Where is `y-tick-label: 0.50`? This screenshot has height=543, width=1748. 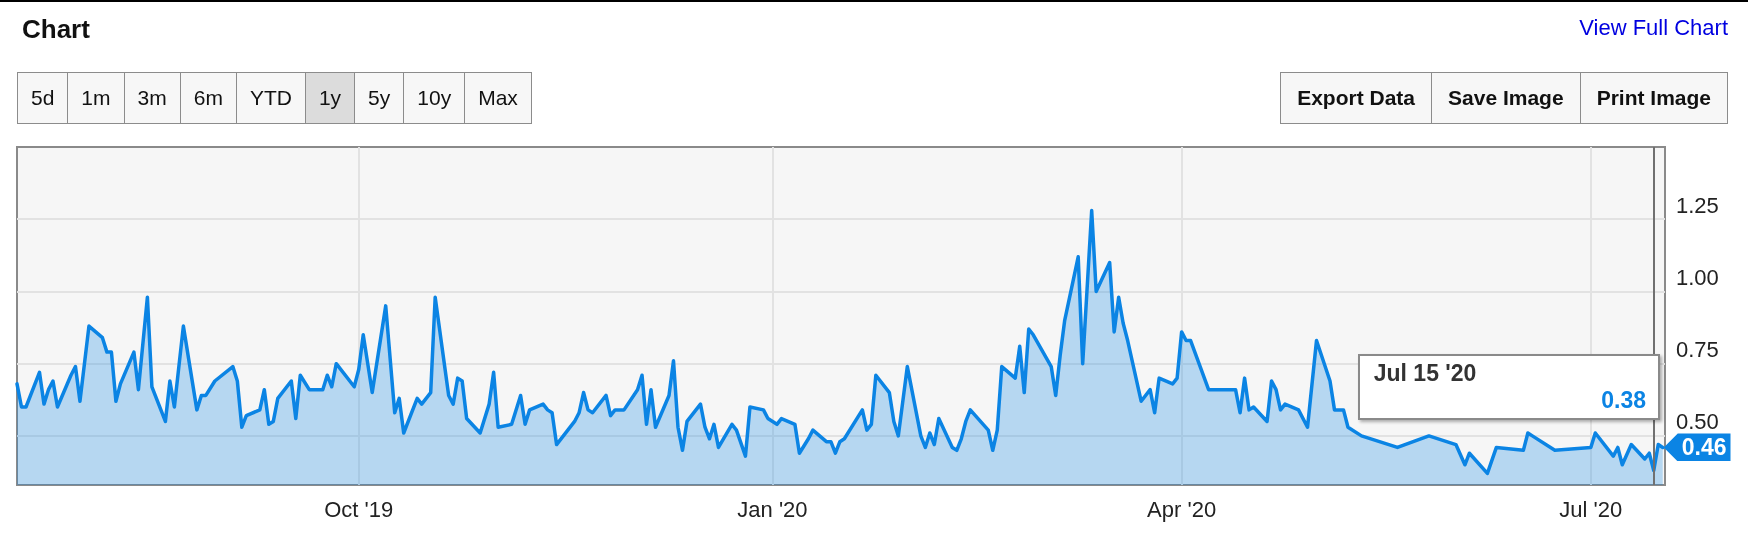
y-tick-label: 0.50 is located at coordinates (1697, 422).